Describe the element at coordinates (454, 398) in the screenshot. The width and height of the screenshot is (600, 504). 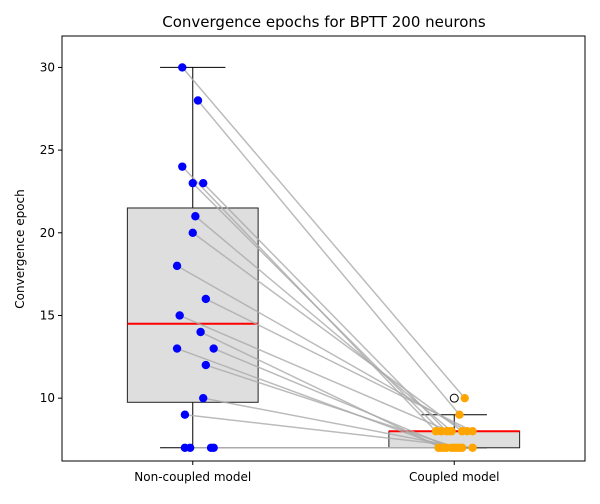
I see `coupled-flier` at that location.